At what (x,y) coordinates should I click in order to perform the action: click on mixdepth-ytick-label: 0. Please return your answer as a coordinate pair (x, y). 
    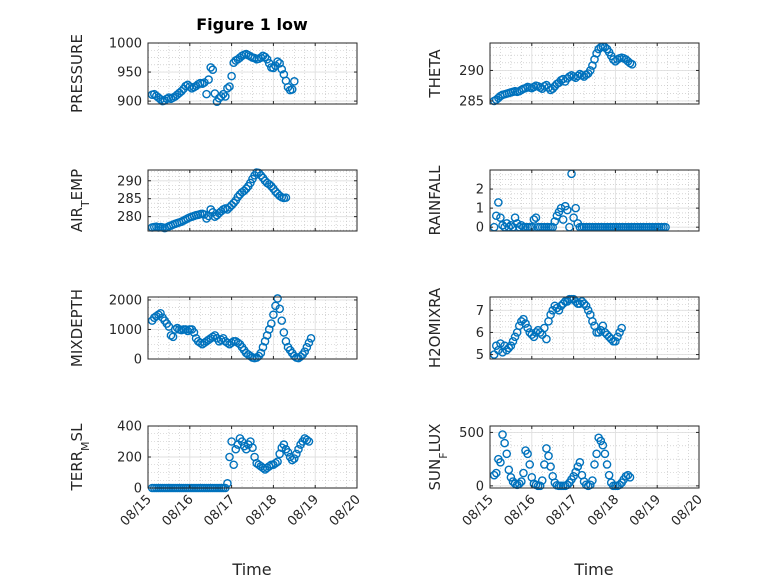
    Looking at the image, I should click on (138, 360).